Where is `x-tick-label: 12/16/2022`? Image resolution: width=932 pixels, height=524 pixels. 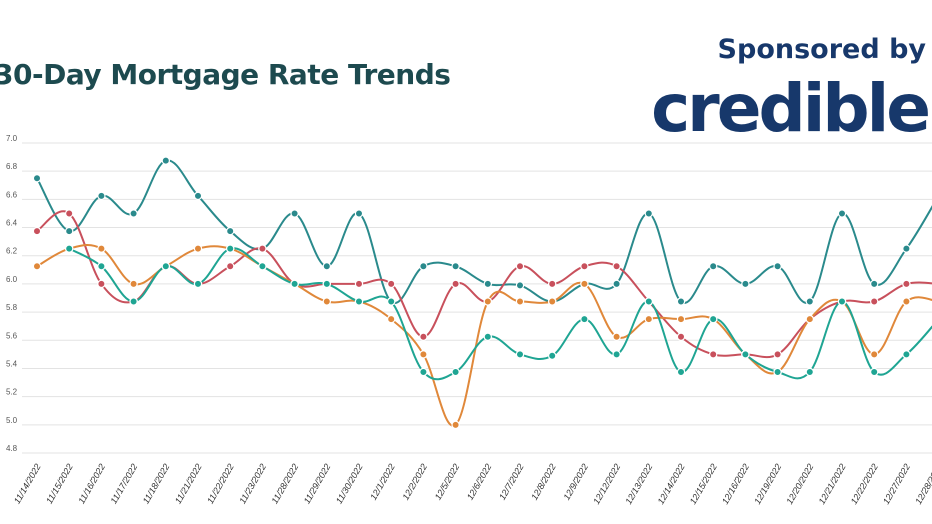
x-tick-label: 12/16/2022 is located at coordinates (735, 484).